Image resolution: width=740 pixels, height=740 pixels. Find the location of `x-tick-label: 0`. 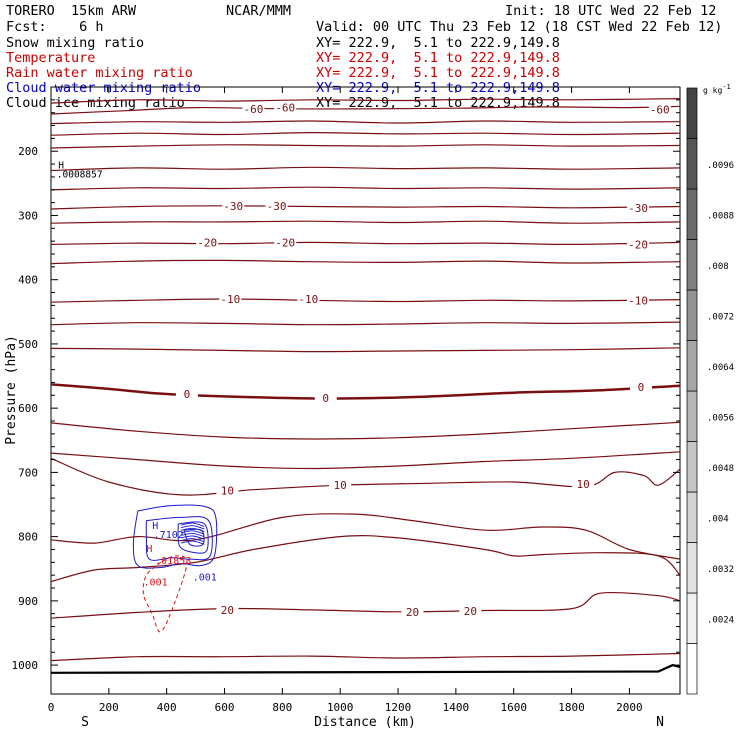

x-tick-label: 0 is located at coordinates (51, 707).